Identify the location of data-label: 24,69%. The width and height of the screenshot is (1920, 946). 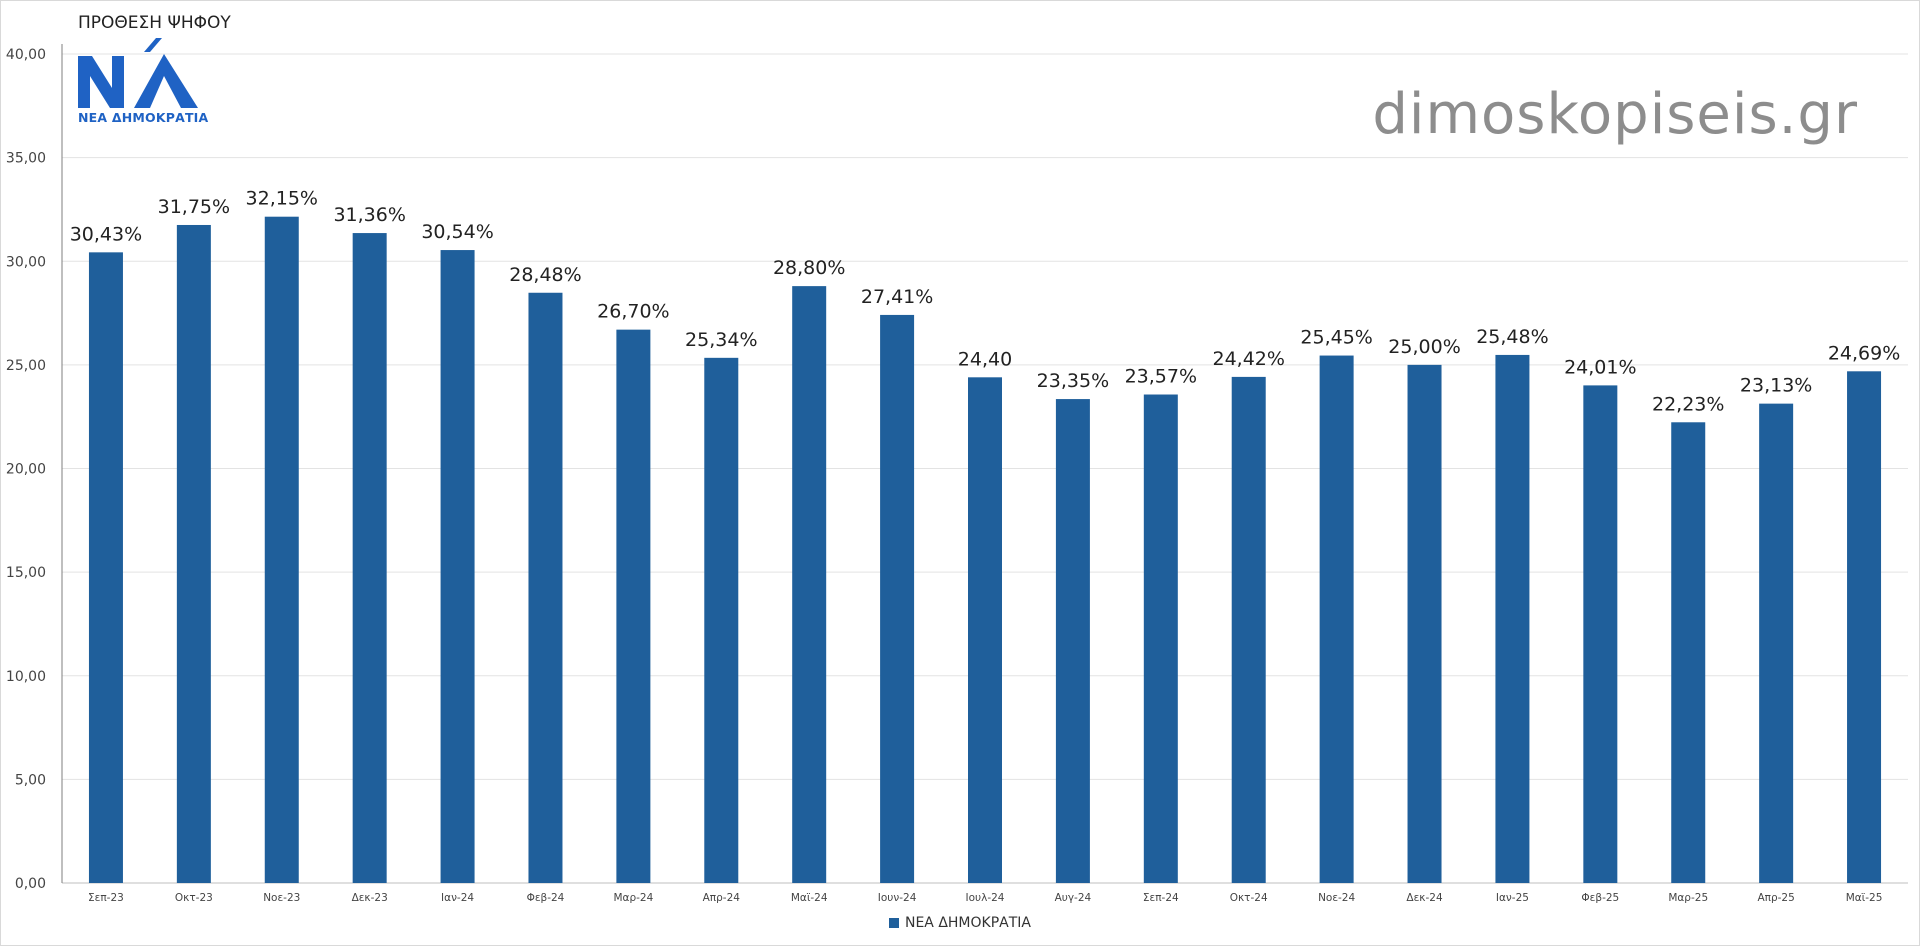
(1864, 353).